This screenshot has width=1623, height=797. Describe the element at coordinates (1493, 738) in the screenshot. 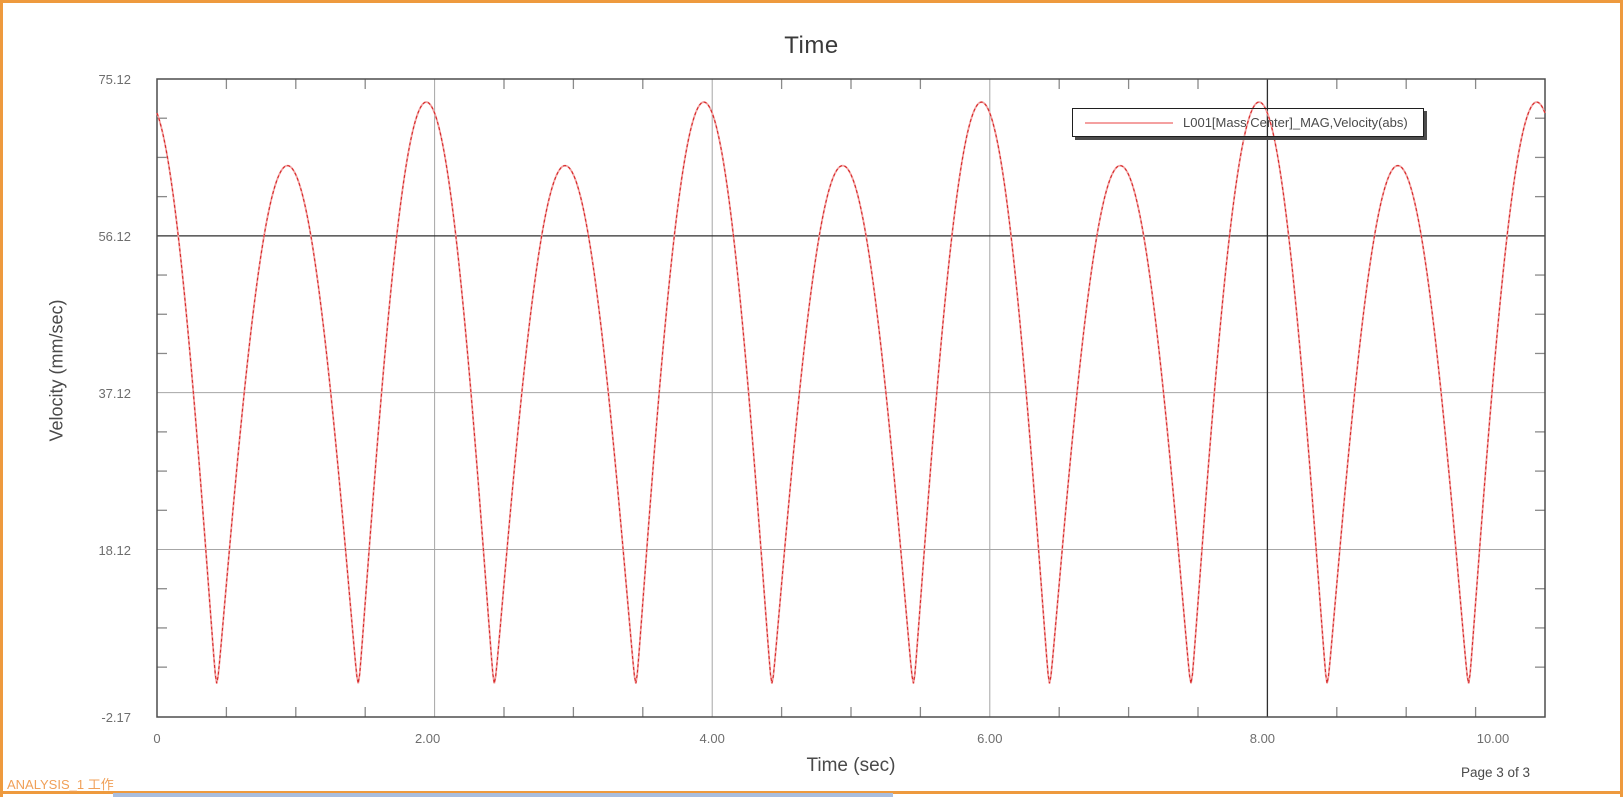

I see `x-tick-label: 10.00` at that location.